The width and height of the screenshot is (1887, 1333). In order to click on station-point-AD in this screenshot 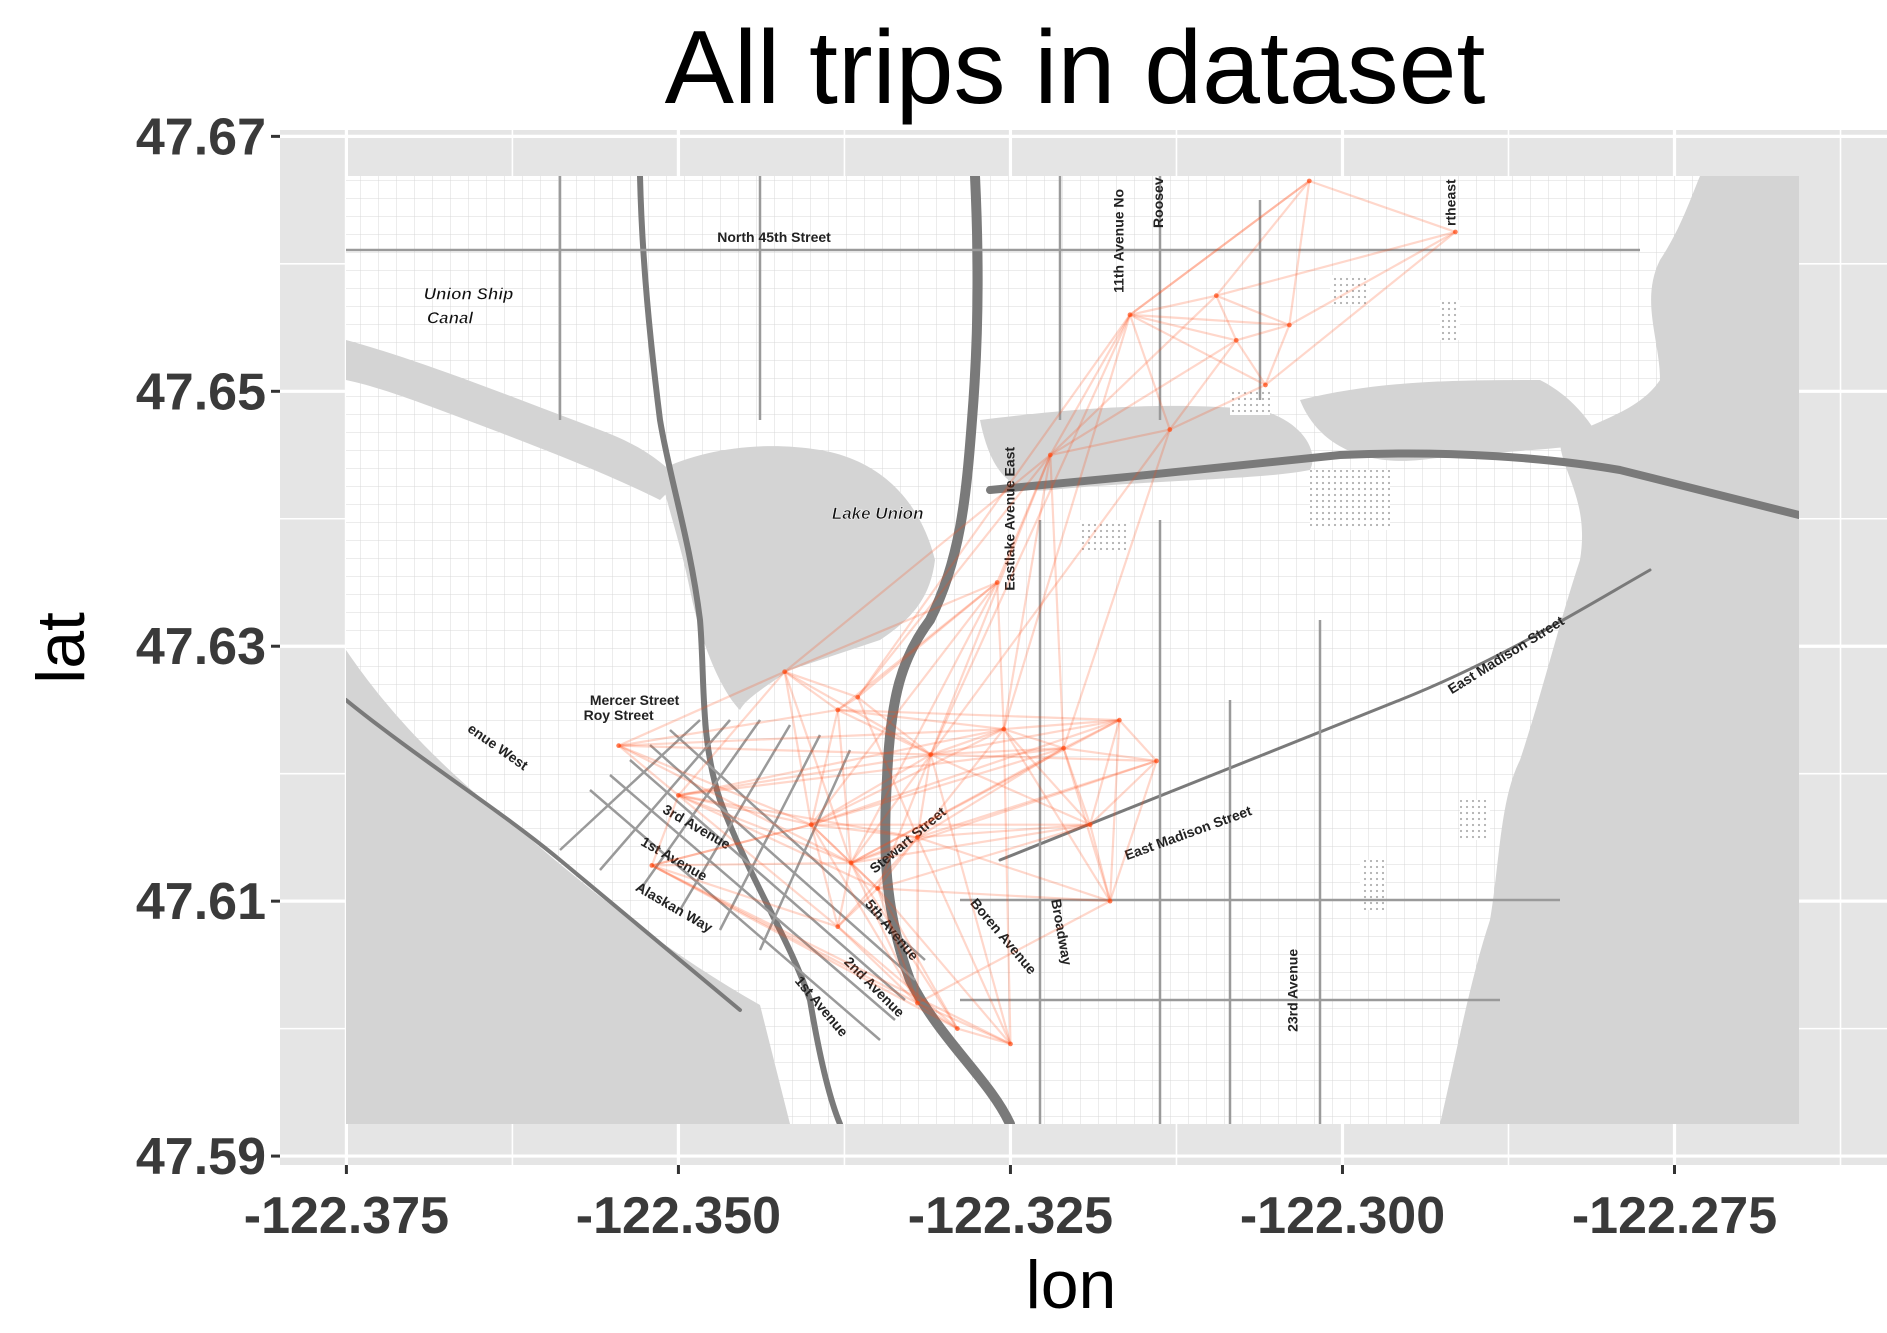, I will do `click(1265, 385)`.